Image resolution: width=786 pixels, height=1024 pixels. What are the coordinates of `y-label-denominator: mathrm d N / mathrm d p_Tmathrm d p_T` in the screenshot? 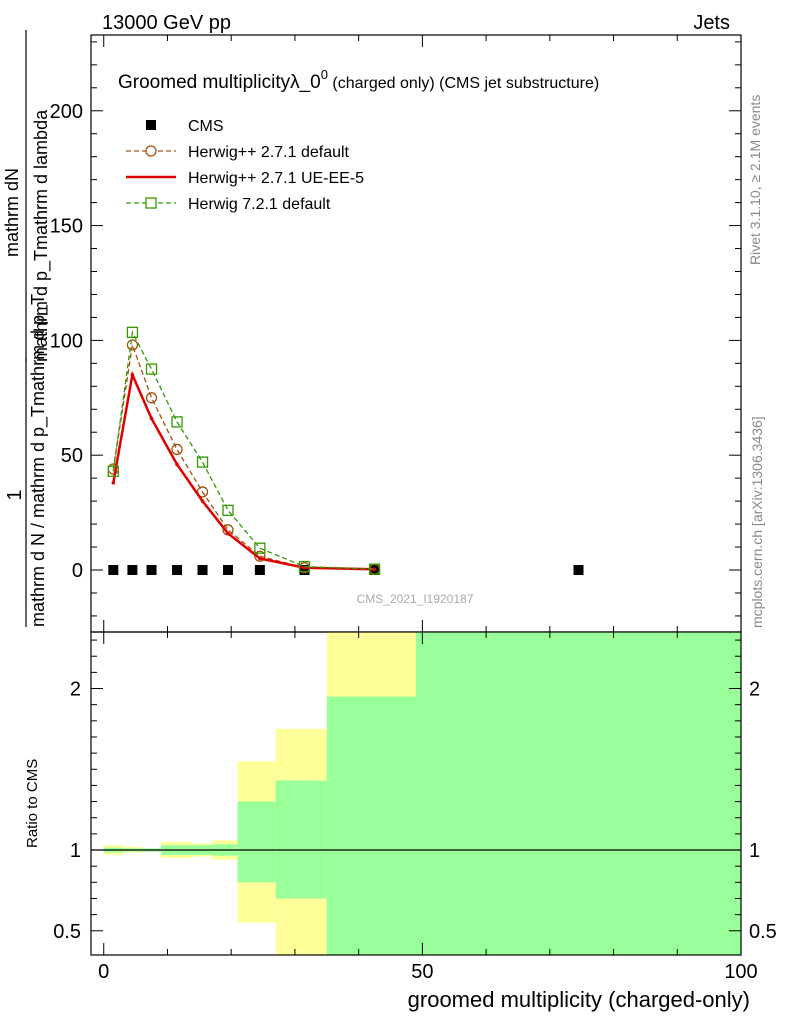 It's located at (38, 460).